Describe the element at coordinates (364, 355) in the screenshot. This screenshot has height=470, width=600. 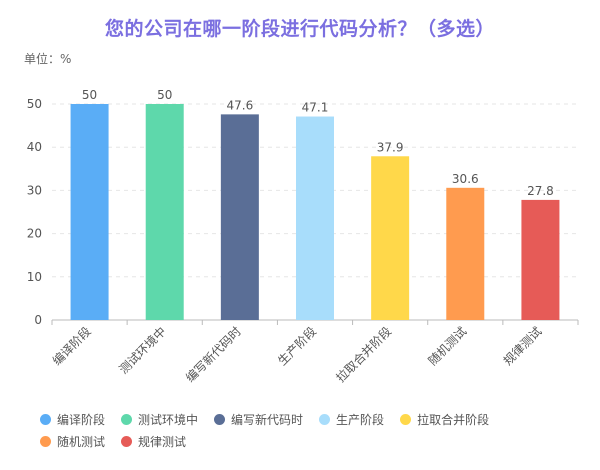
I see `x-tick-label: 拉取合并阶段` at that location.